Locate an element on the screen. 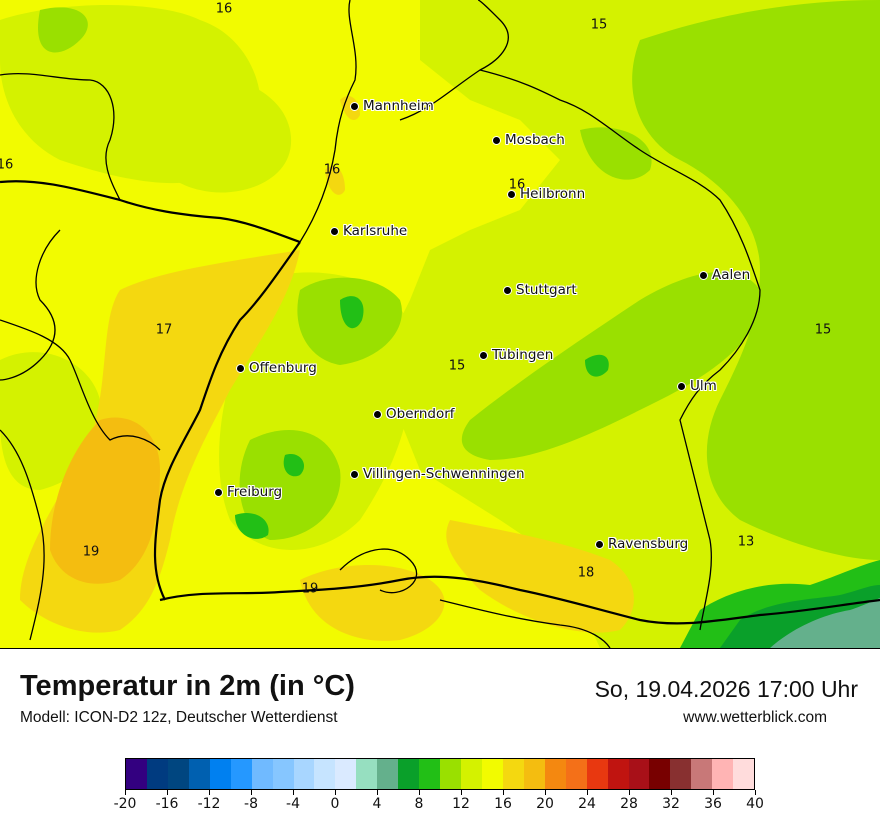  city-marker-ulm: Ulm is located at coordinates (697, 386).